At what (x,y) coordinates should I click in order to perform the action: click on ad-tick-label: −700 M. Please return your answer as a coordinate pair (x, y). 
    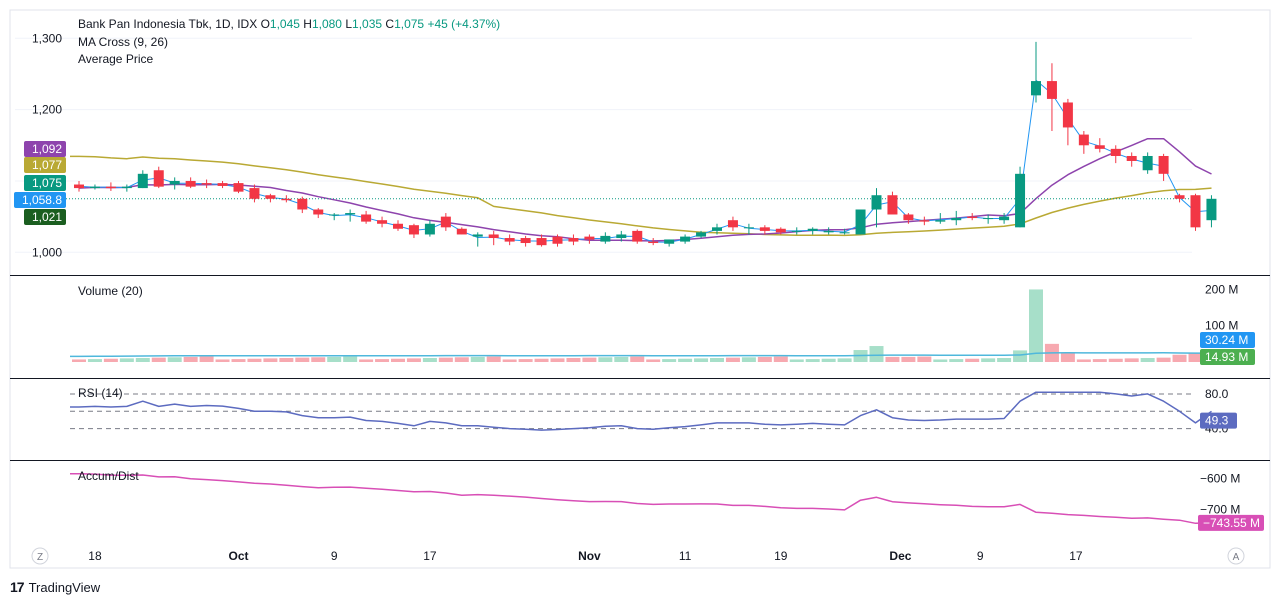
    Looking at the image, I should click on (1220, 509).